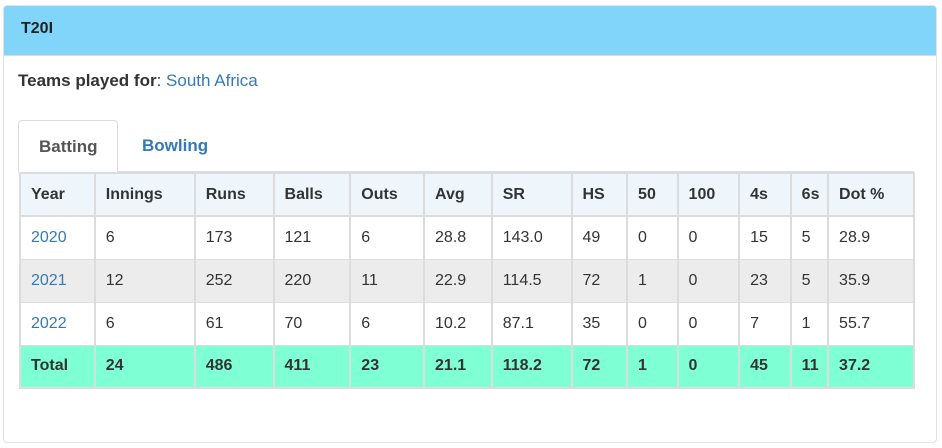  Describe the element at coordinates (87, 80) in the screenshot. I see `teams-label: Teams played for` at that location.